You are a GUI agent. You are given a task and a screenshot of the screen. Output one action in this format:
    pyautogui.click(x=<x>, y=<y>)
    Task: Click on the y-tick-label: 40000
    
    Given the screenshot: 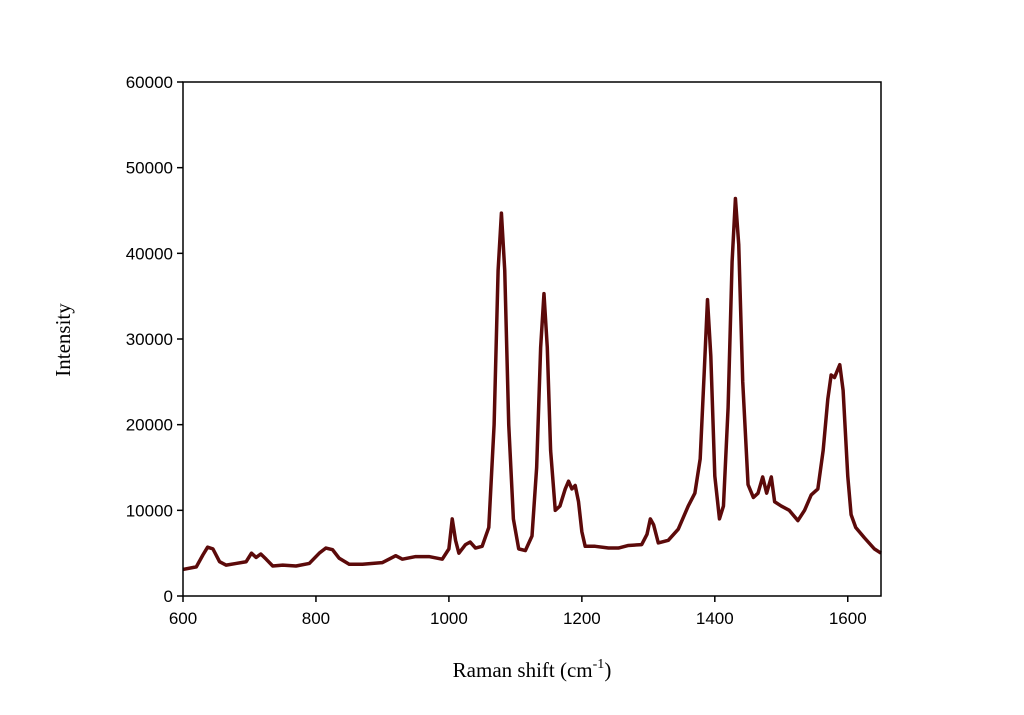 What is the action you would take?
    pyautogui.click(x=149, y=253)
    